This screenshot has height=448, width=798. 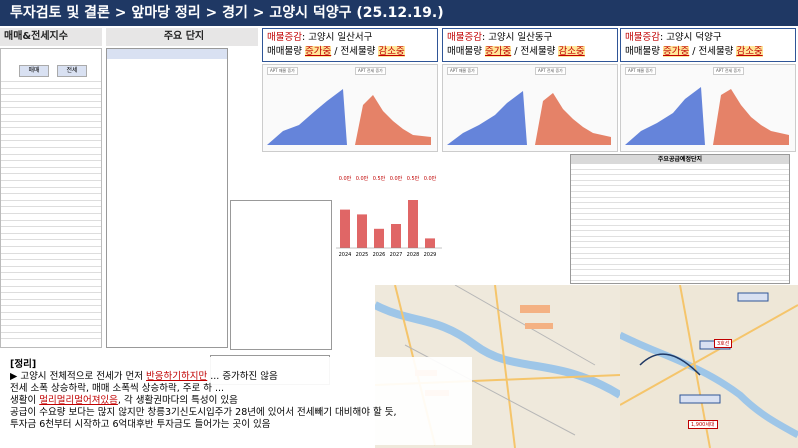 What do you see at coordinates (690, 37) in the screenshot?
I see `region-name: : 고양시 덕양구` at bounding box center [690, 37].